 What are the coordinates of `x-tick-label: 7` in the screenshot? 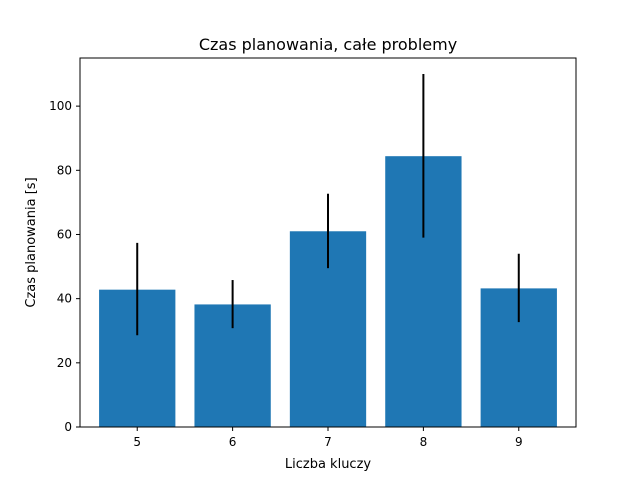 It's located at (328, 442).